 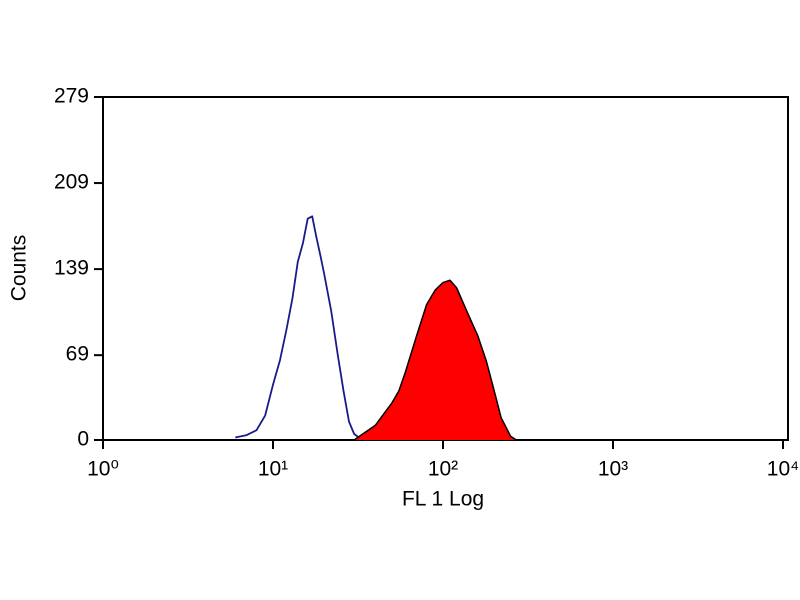 What do you see at coordinates (435, 360) in the screenshot?
I see `filled-histogram` at bounding box center [435, 360].